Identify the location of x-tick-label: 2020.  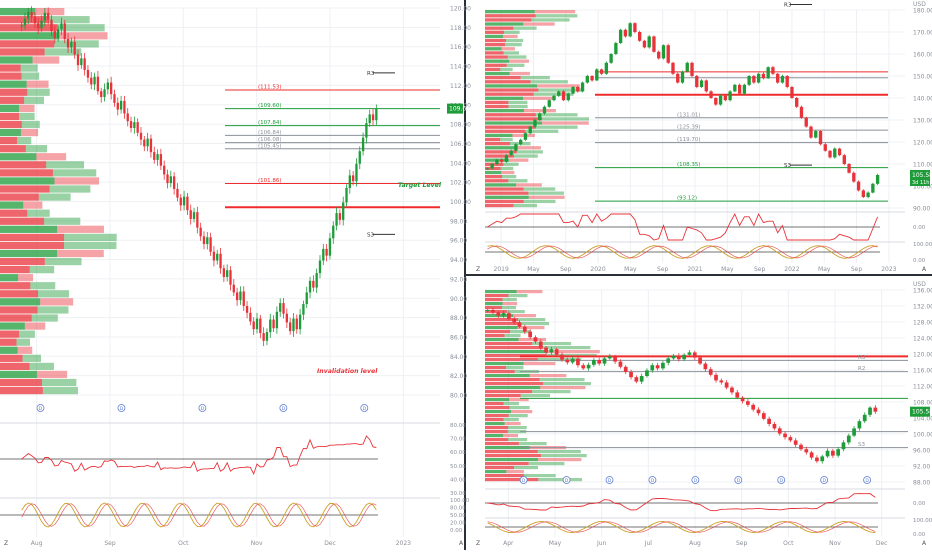
(597, 269).